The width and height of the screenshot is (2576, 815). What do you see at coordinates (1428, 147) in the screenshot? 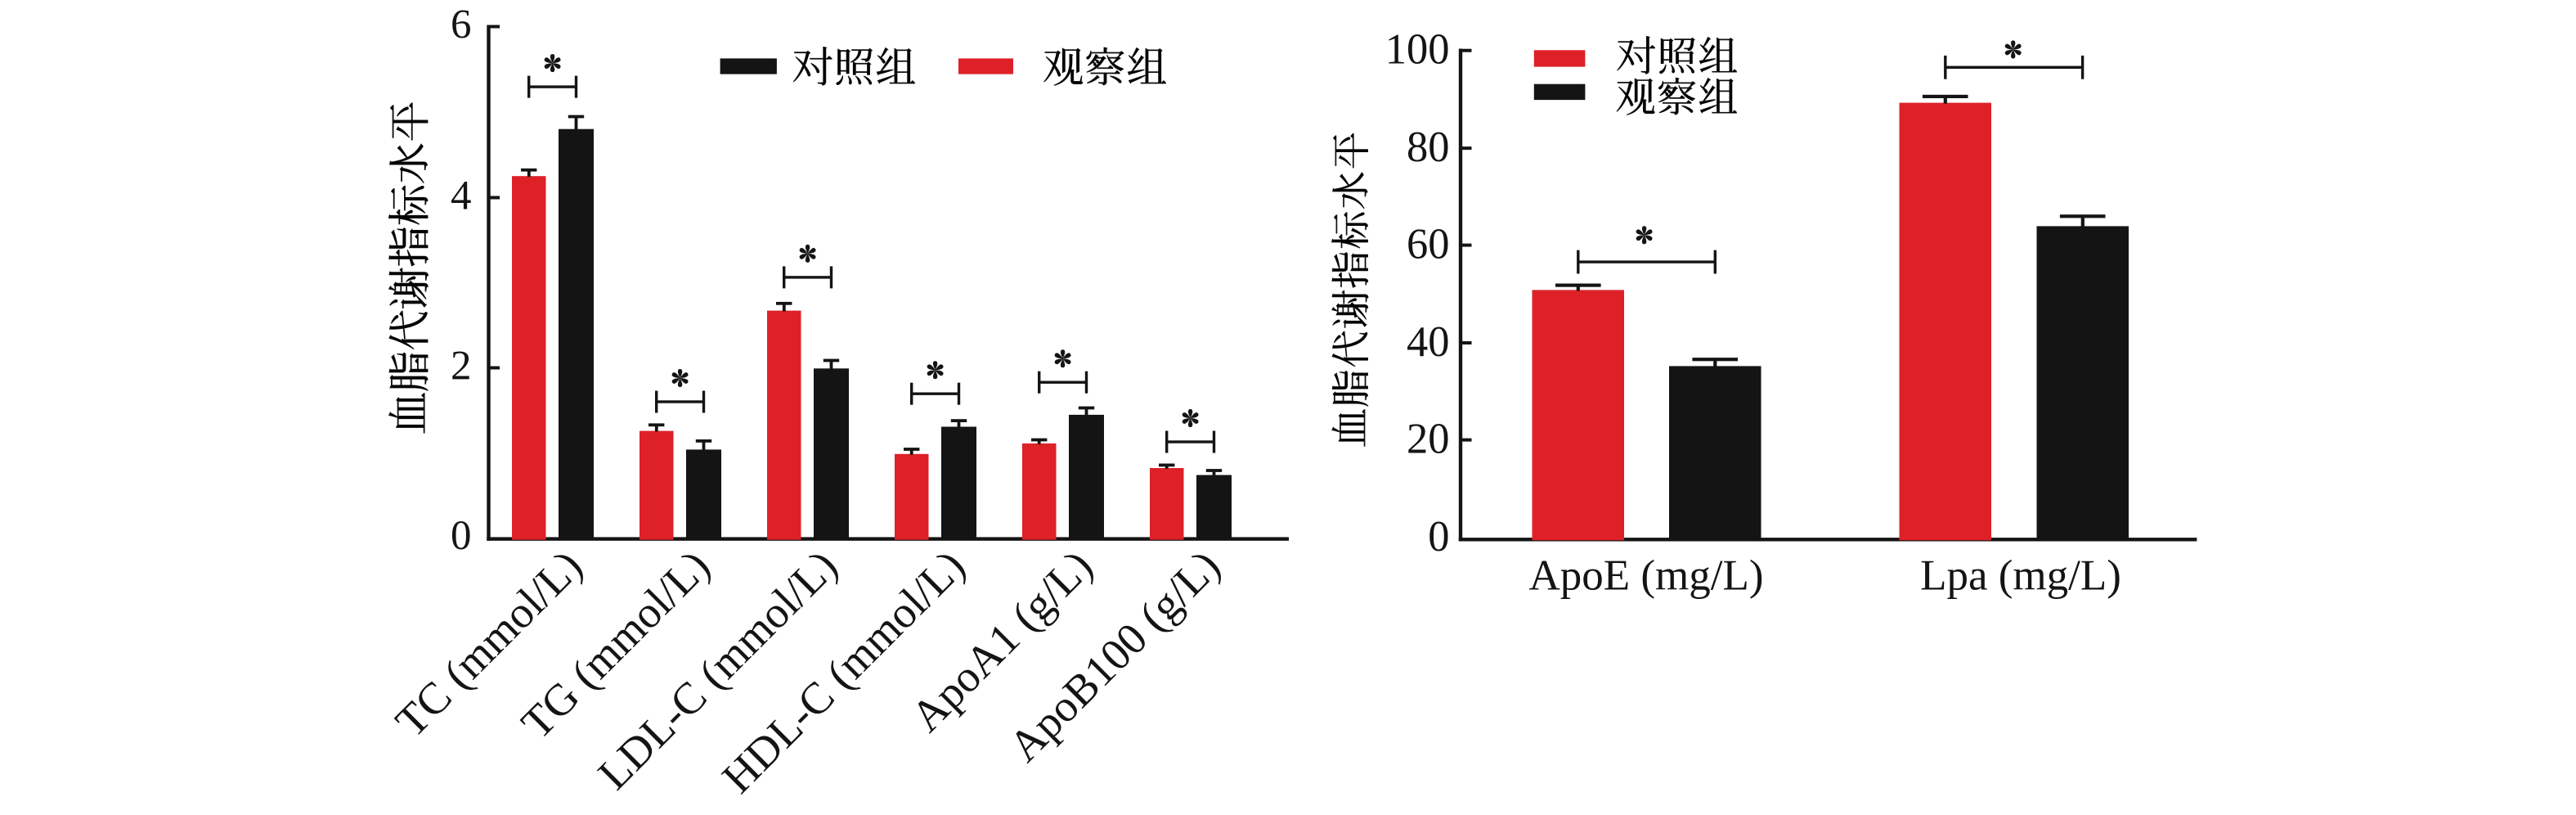
I see `svg-text: 80` at bounding box center [1428, 147].